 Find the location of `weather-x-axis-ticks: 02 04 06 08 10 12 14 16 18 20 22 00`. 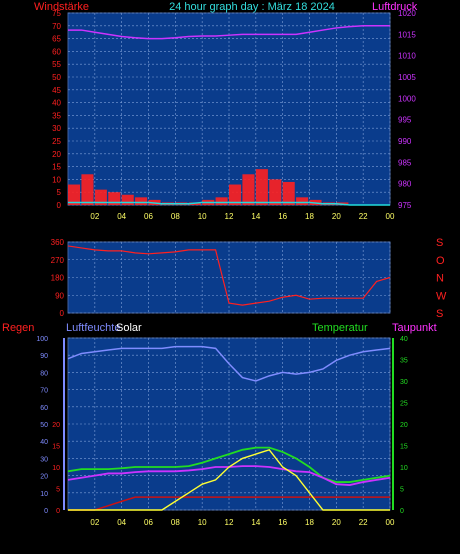

weather-x-axis-ticks: 02 04 06 08 10 12 14 16 18 20 22 00 is located at coordinates (242, 522).